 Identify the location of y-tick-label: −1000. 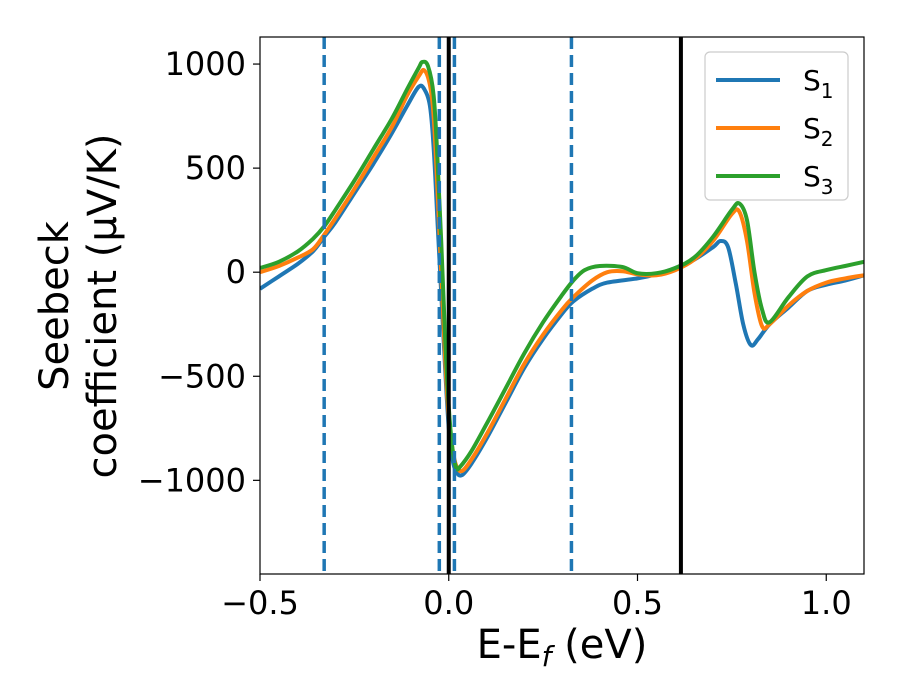
(192, 480).